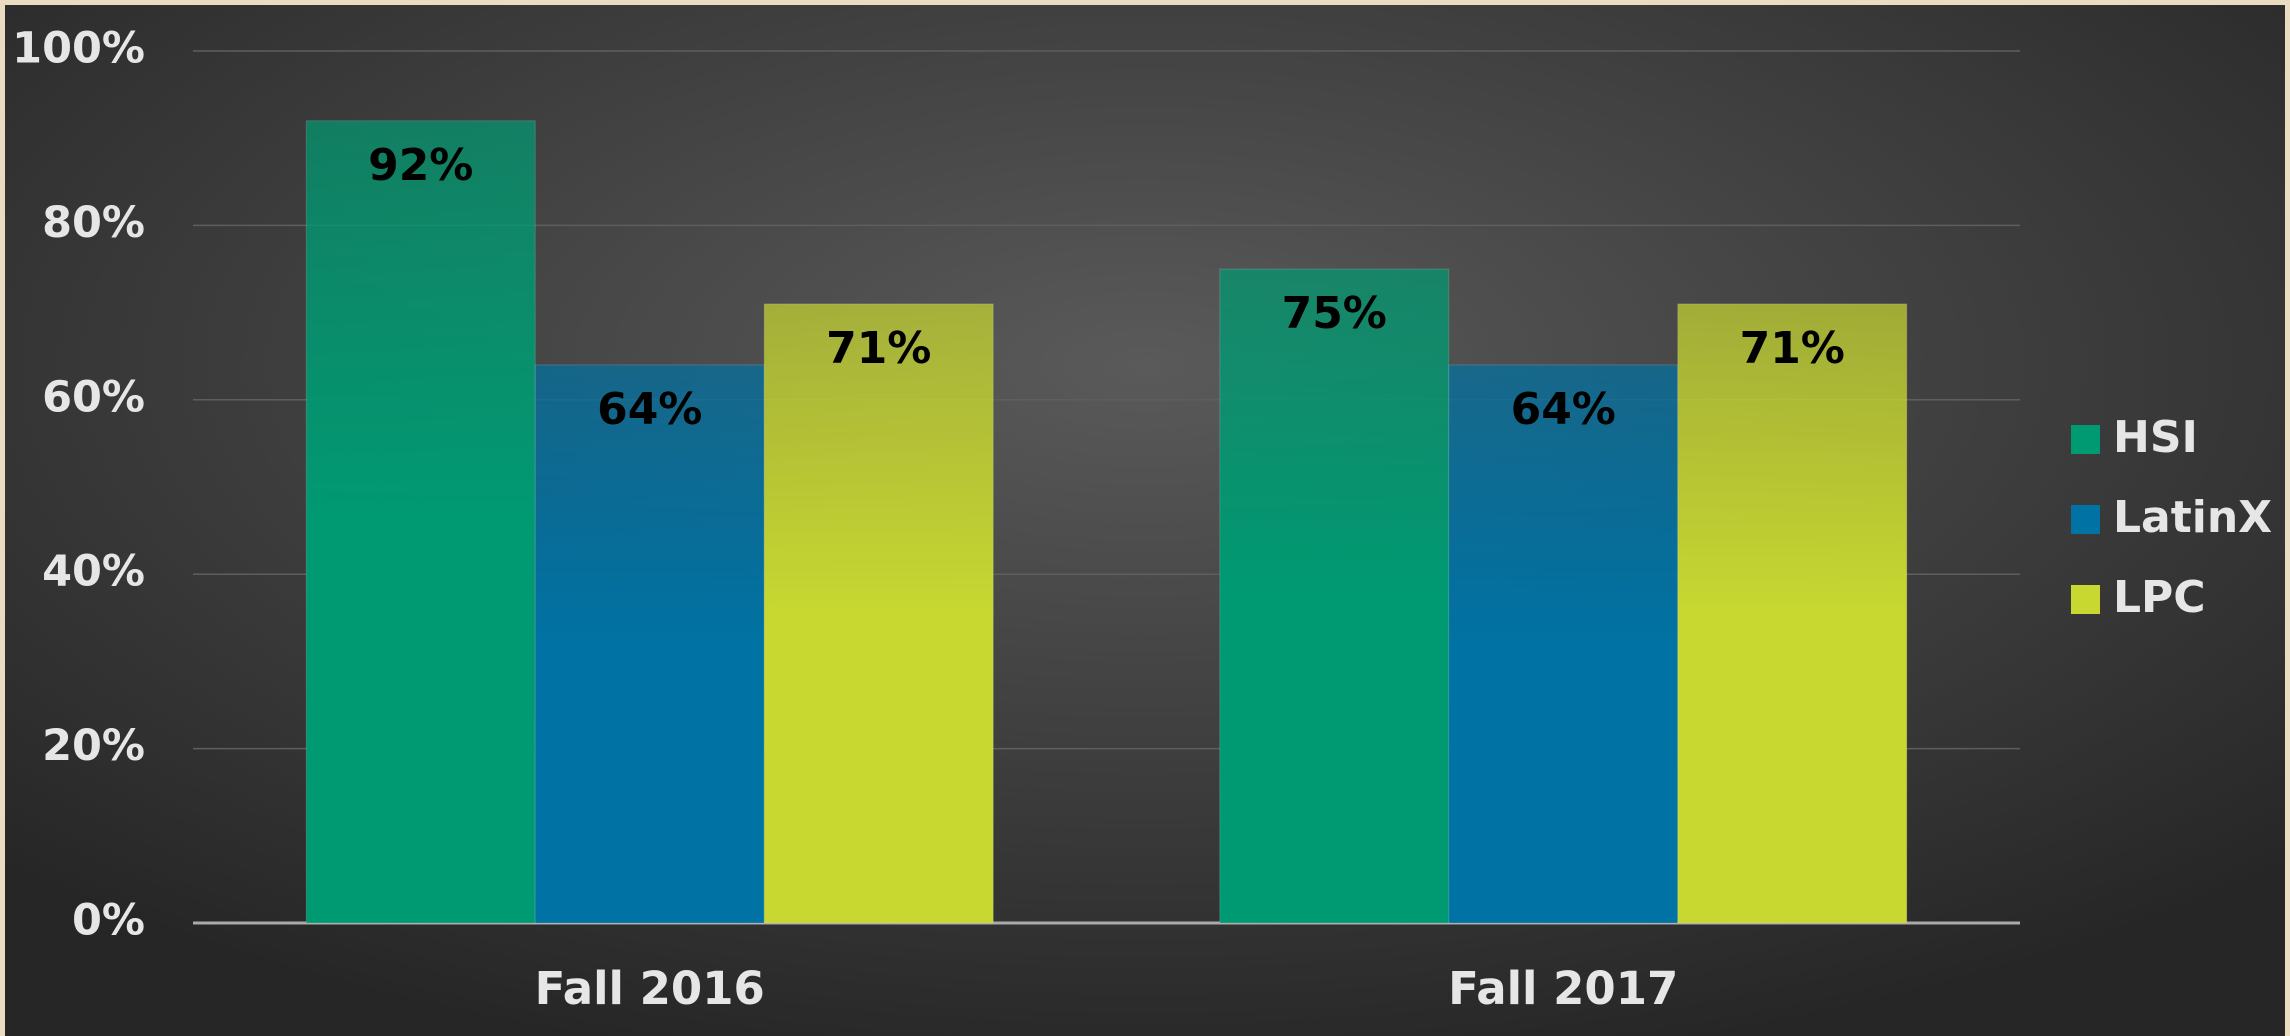 The image size is (2290, 1036). I want to click on y-tick-label: 80%, so click(93, 223).